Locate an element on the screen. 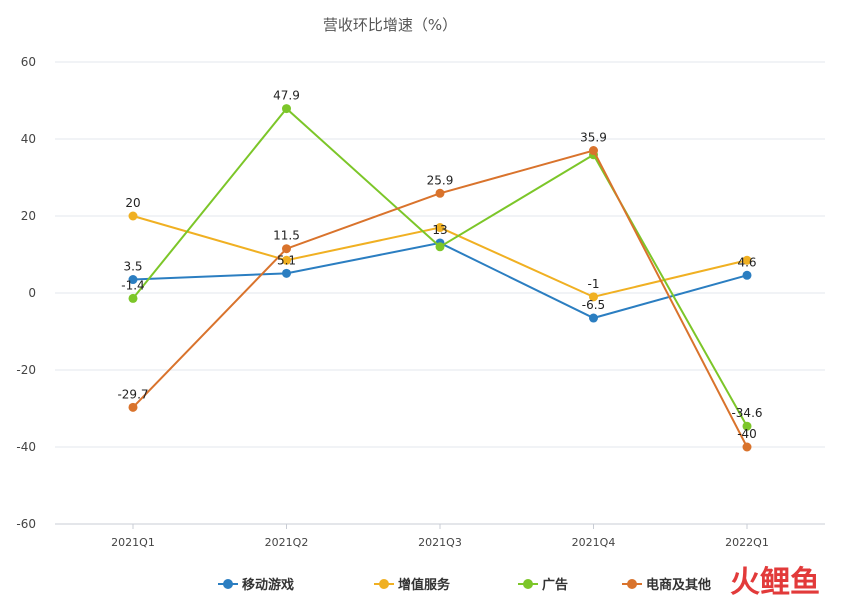 The height and width of the screenshot is (604, 844). data-label: 11.5 is located at coordinates (286, 236).